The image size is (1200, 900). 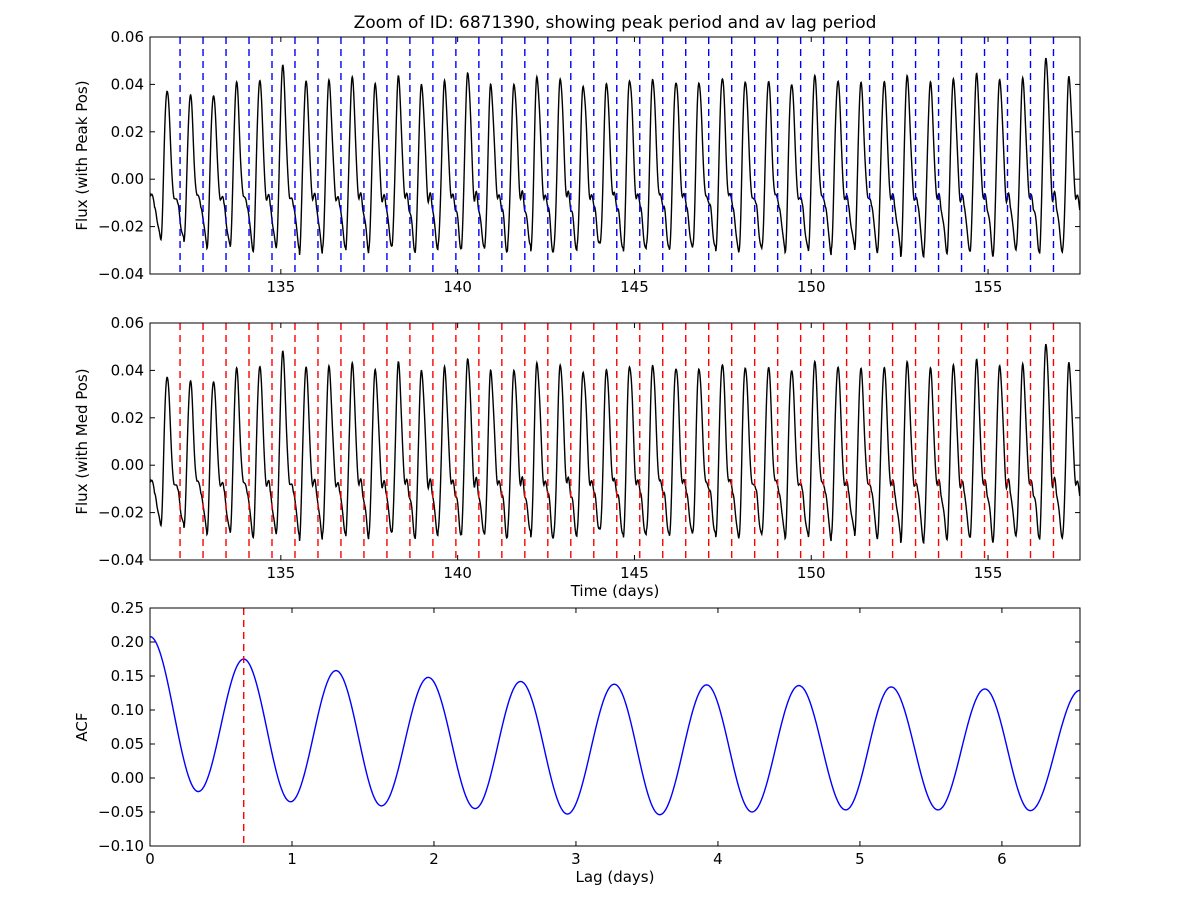 I want to click on x-tick-label: 6, so click(x=1002, y=859).